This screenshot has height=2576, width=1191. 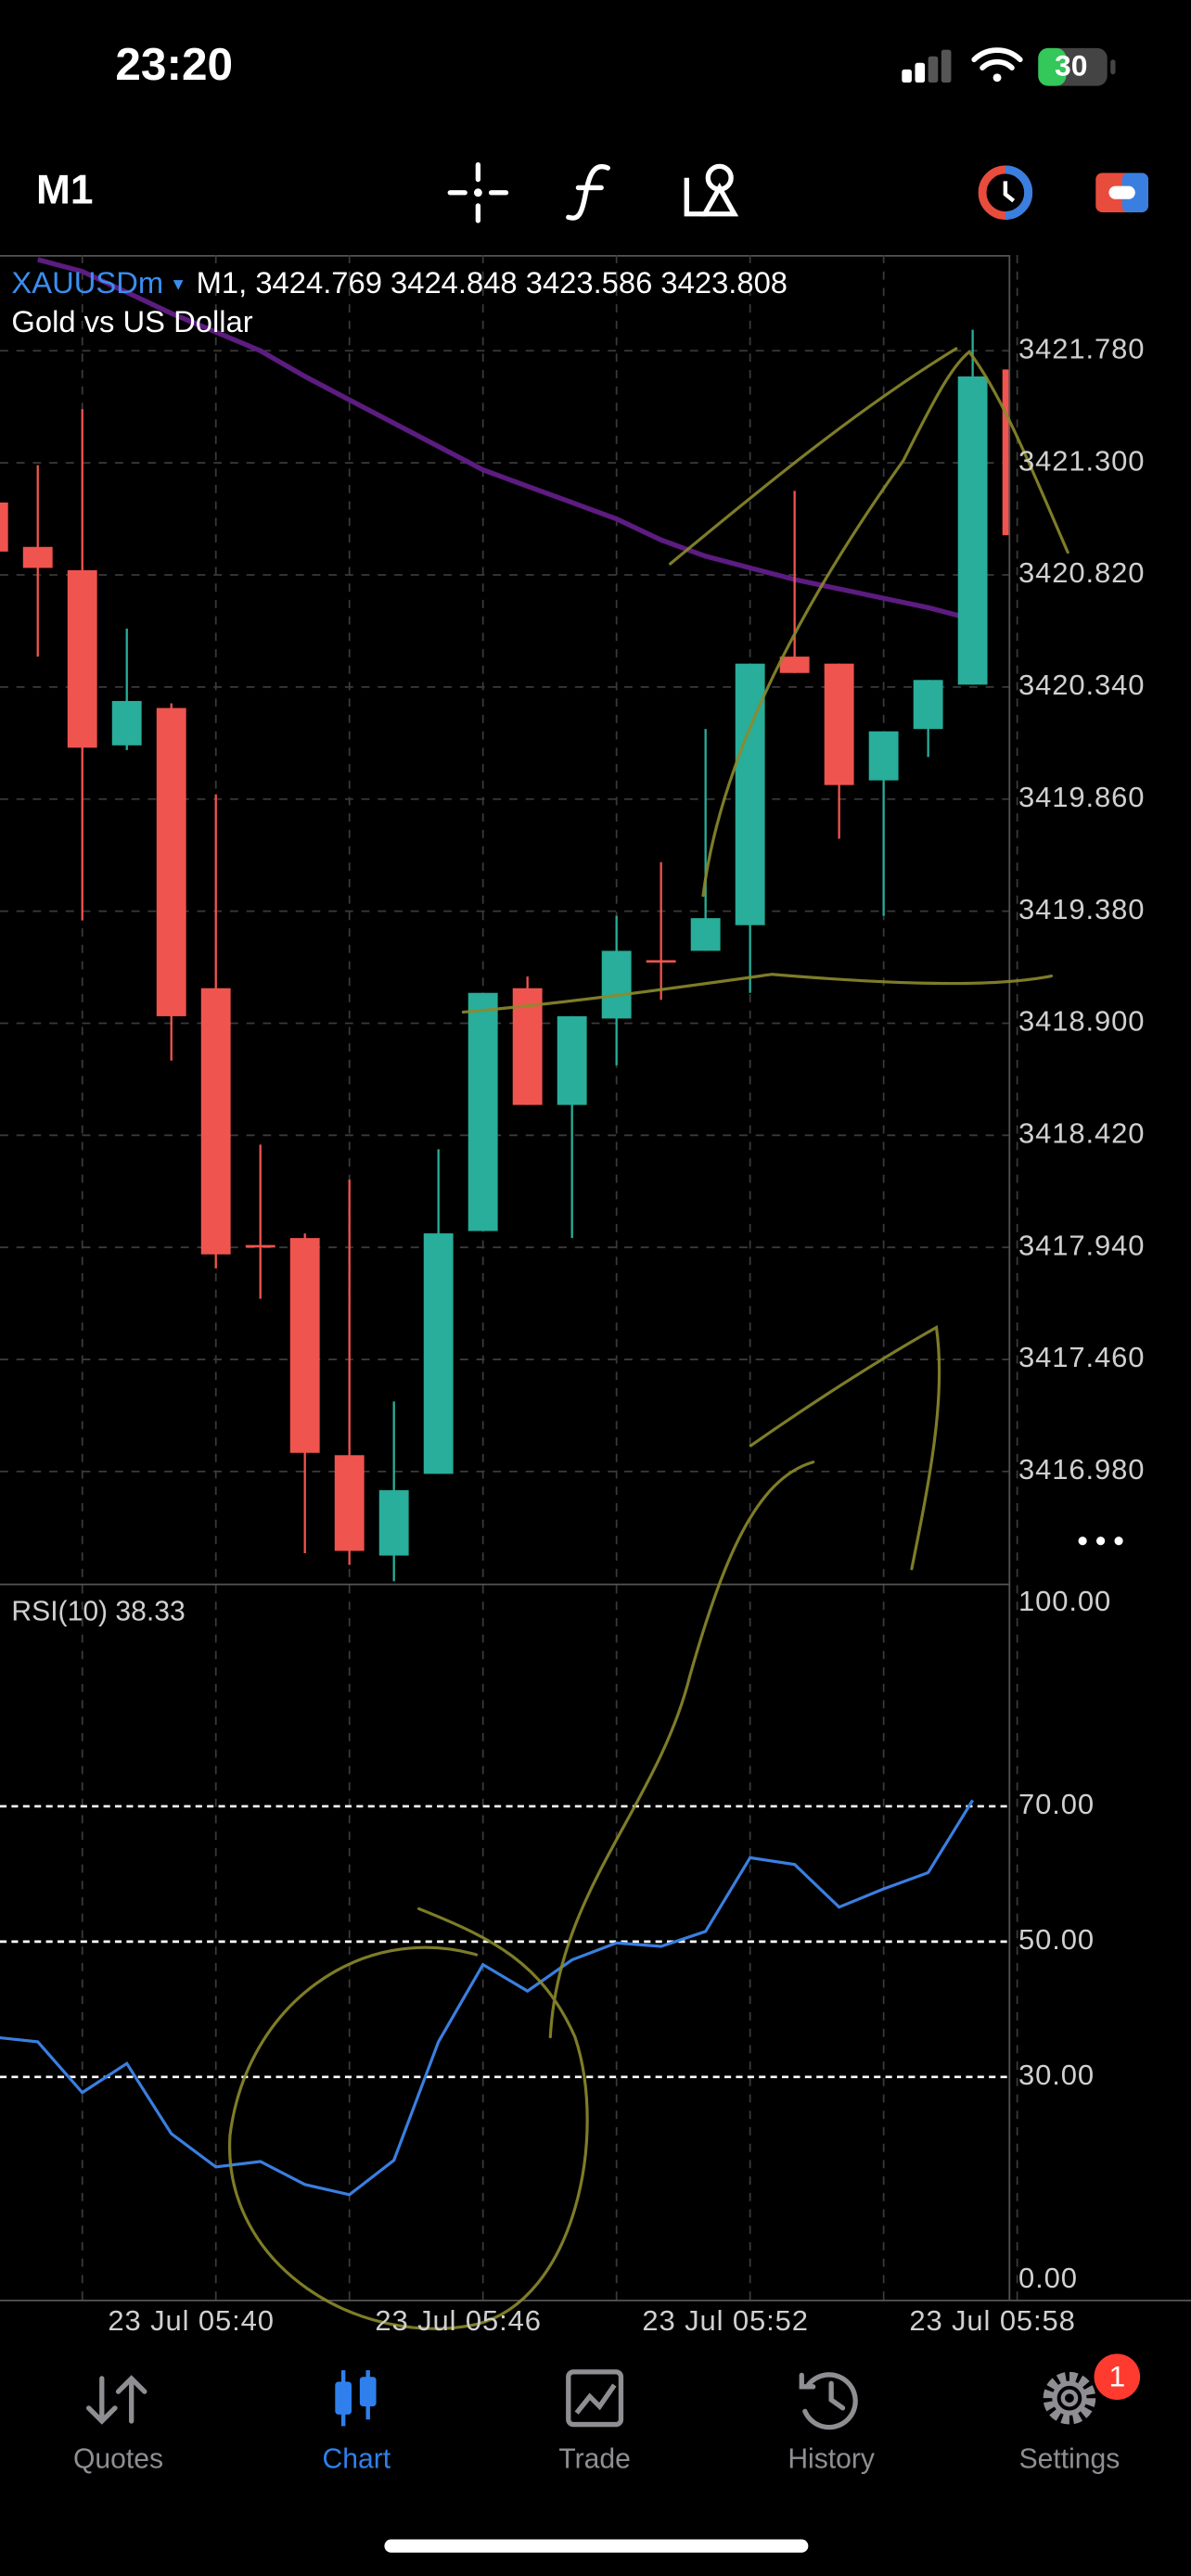 I want to click on objects-button, so click(x=712, y=190).